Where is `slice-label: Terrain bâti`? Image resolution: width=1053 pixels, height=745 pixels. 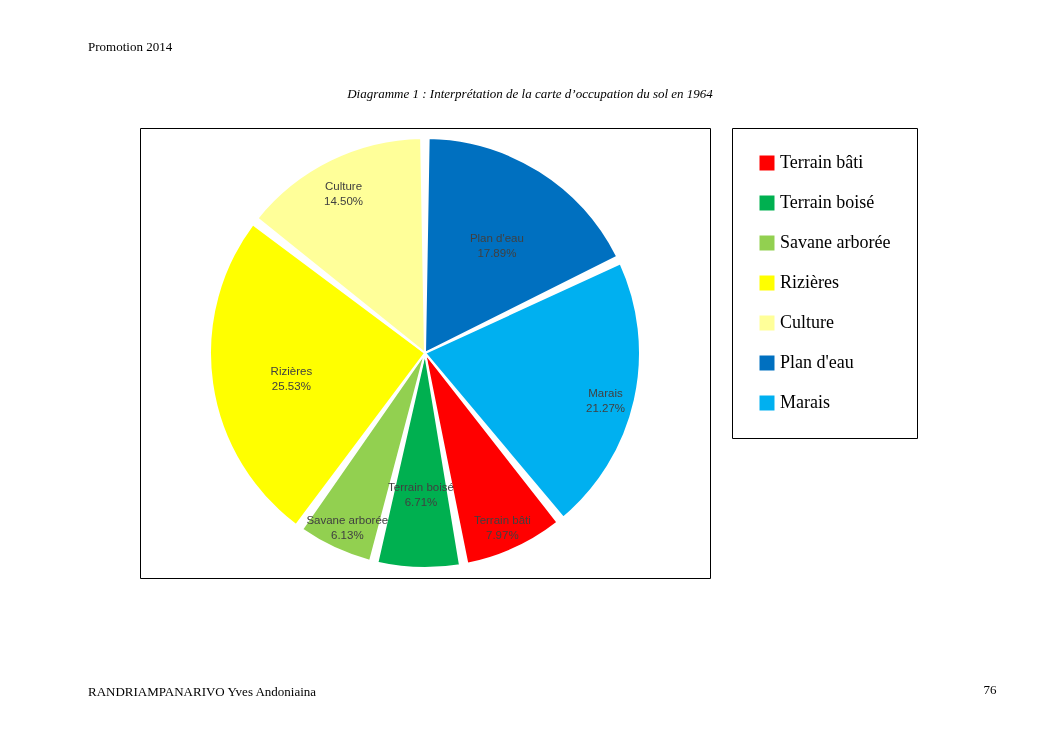
slice-label: Terrain bâti is located at coordinates (502, 520).